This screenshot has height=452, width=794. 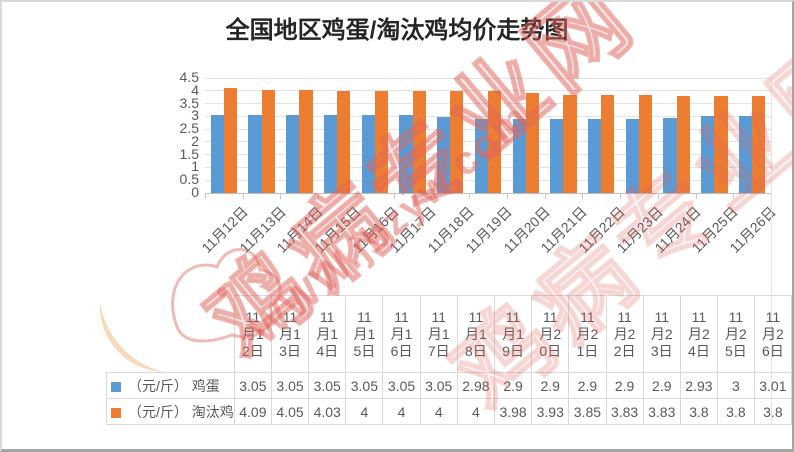 What do you see at coordinates (189, 179) in the screenshot?
I see `y-axis-label: 0.5` at bounding box center [189, 179].